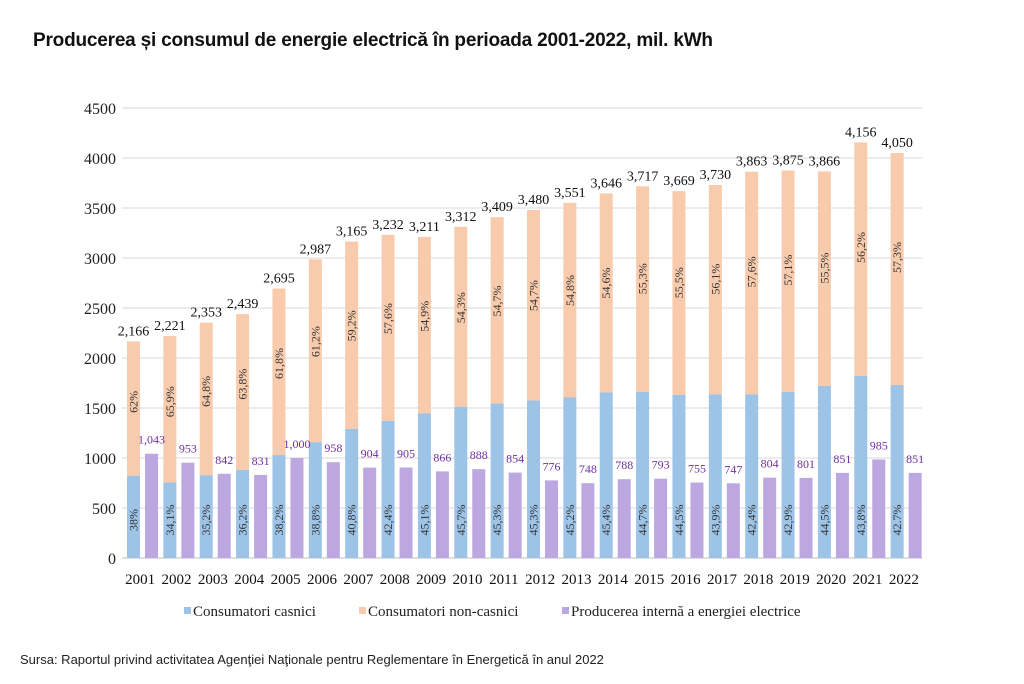 The height and width of the screenshot is (684, 1024). I want to click on percent-label-casnici: 45,1%, so click(424, 520).